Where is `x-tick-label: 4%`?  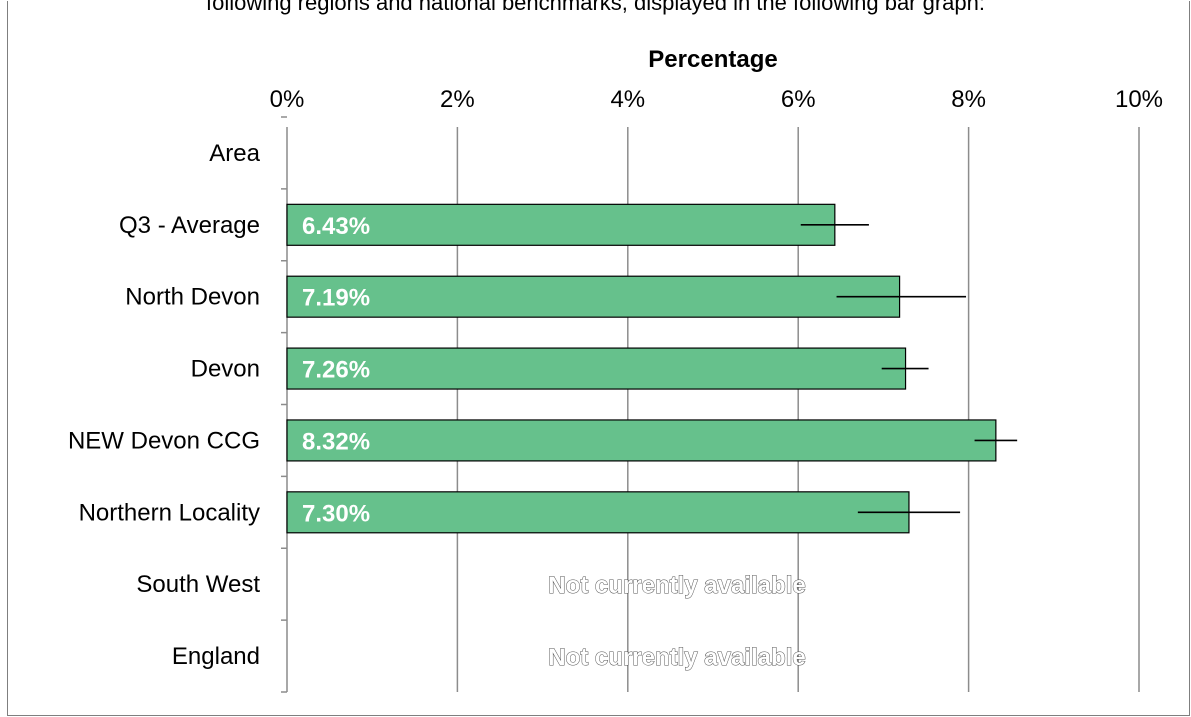
x-tick-label: 4% is located at coordinates (627, 99).